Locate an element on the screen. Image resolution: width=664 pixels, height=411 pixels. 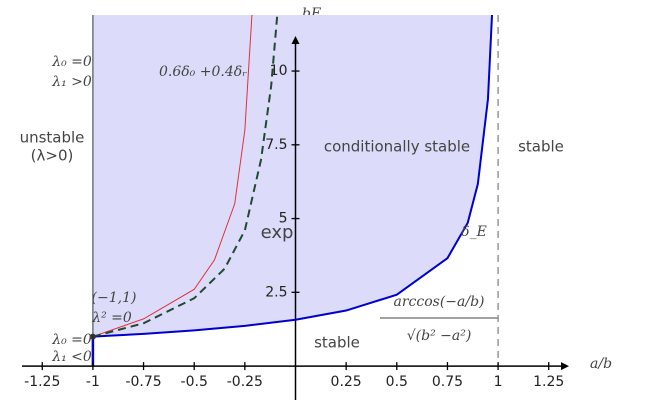
y-tick-label: 7.5 is located at coordinates (276, 145).